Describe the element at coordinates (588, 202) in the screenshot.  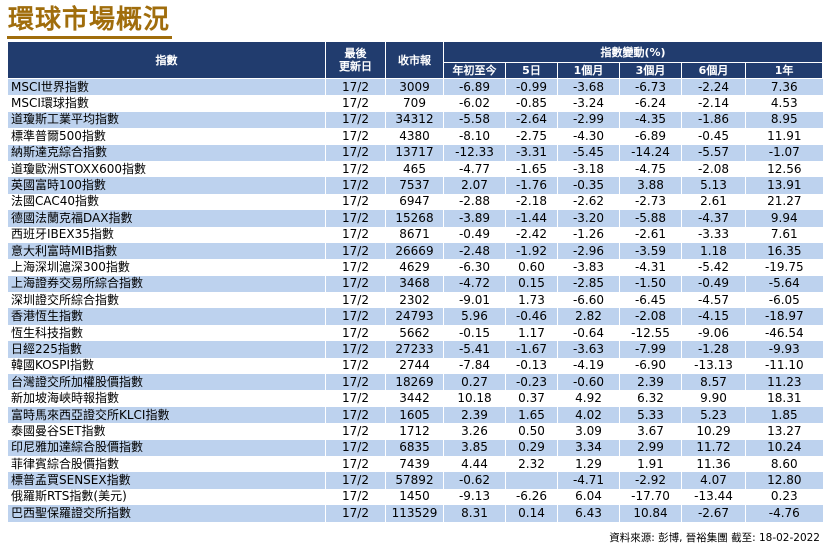
I see `cell-1m-change: -2.62` at that location.